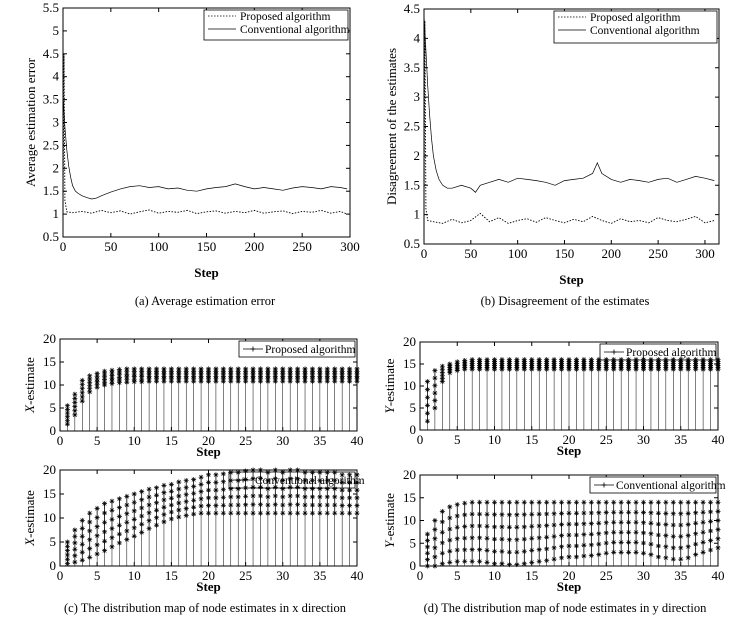  What do you see at coordinates (612, 253) in the screenshot?
I see `x-tick-label: 200` at bounding box center [612, 253].